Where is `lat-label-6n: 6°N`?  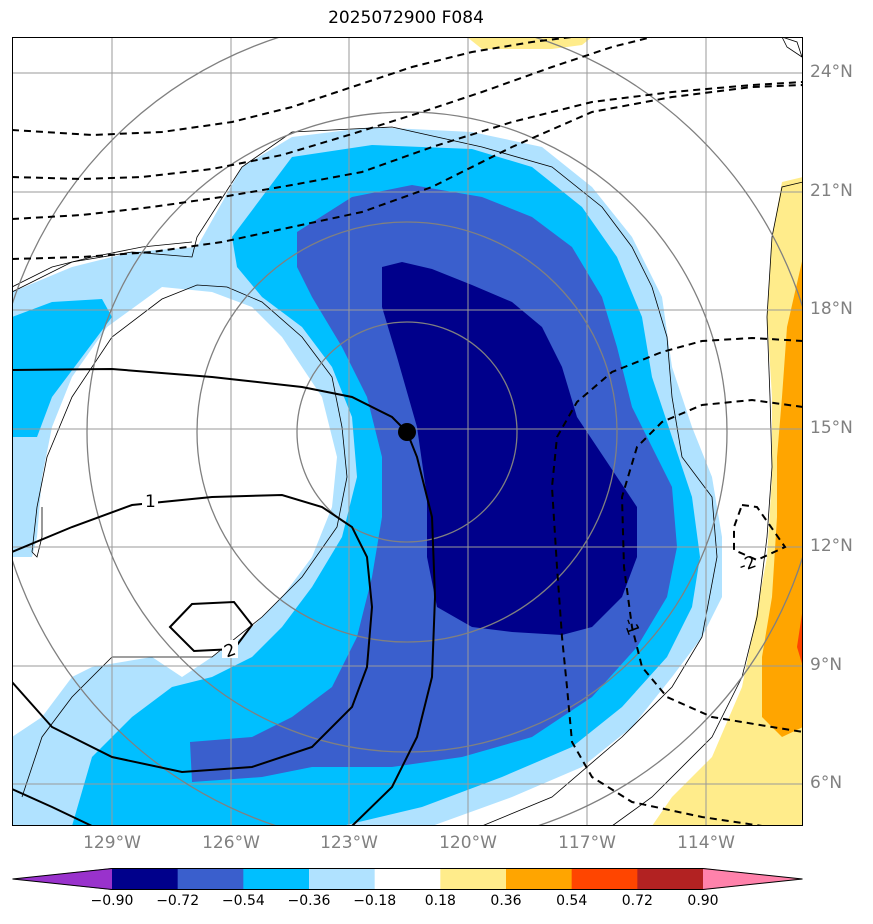 lat-label-6n: 6°N is located at coordinates (826, 783).